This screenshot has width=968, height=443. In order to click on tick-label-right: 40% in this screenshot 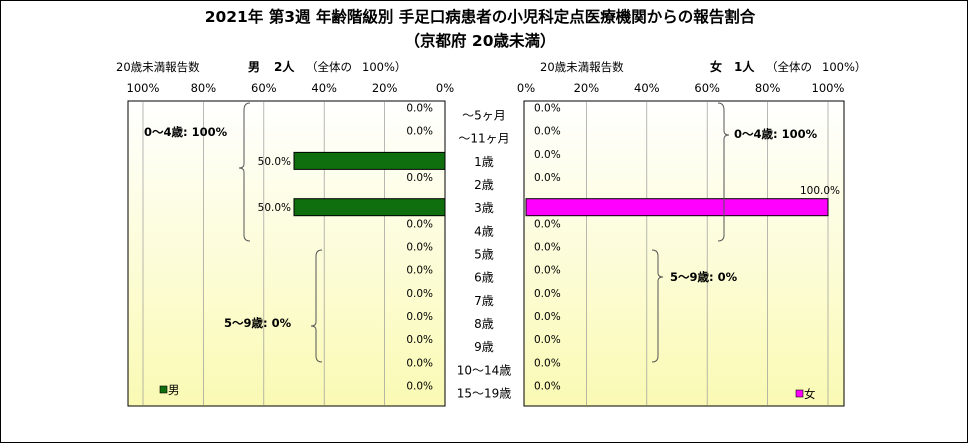, I will do `click(647, 88)`.